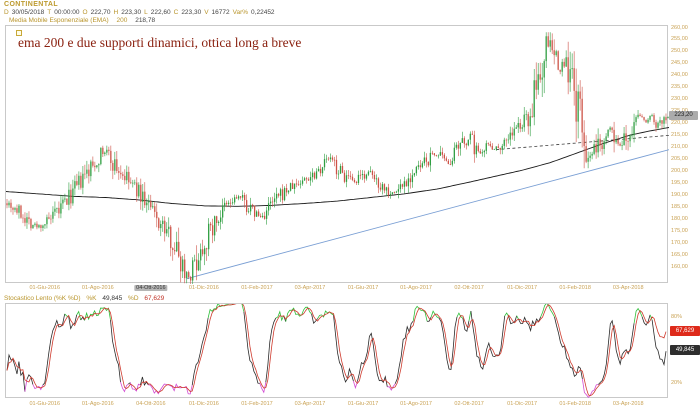 This screenshot has width=700, height=414. I want to click on date-tick-label: 01-Ago-2016, so click(97, 288).